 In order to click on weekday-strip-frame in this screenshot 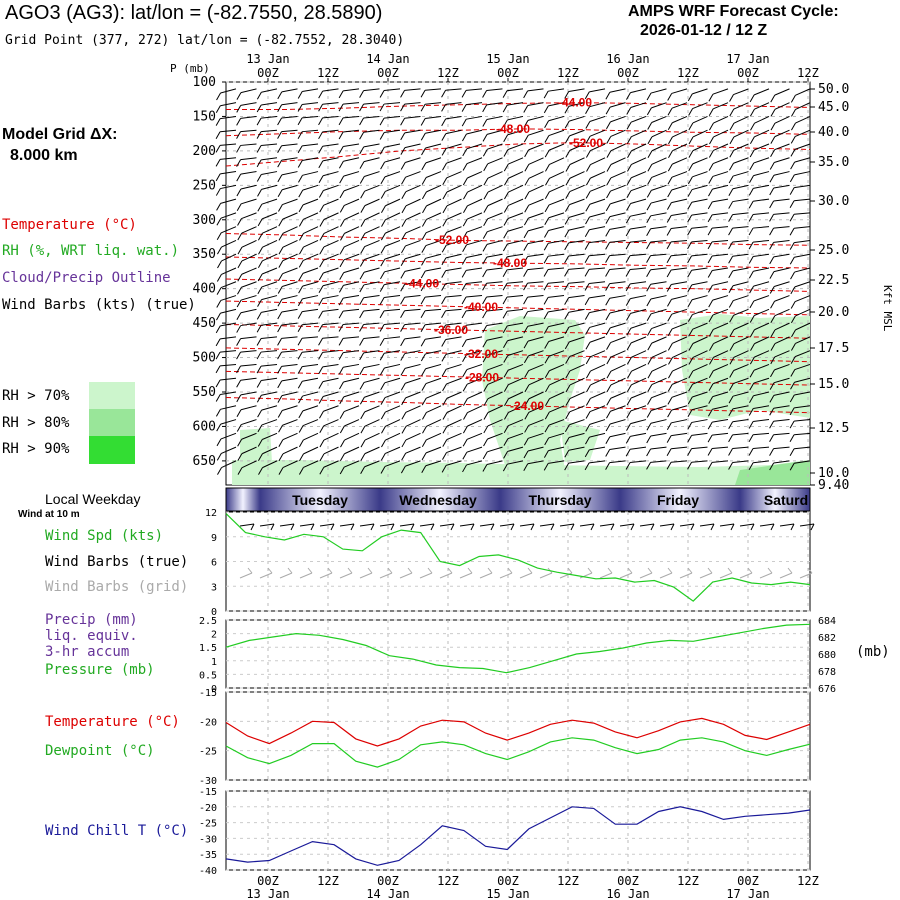, I will do `click(518, 499)`.